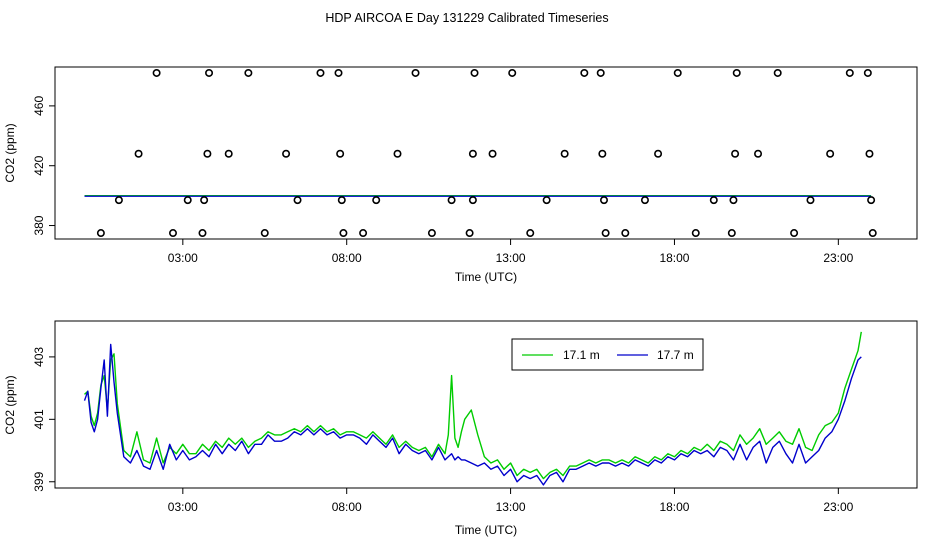  Describe the element at coordinates (39, 481) in the screenshot. I see `y-tick-label: 399` at that location.